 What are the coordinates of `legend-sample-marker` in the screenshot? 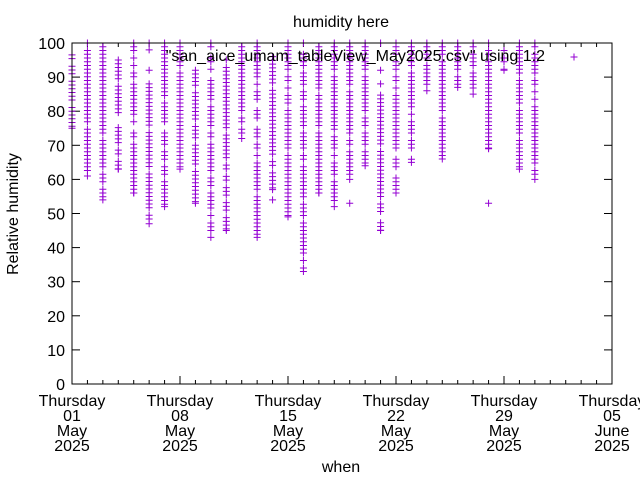 It's located at (574, 57).